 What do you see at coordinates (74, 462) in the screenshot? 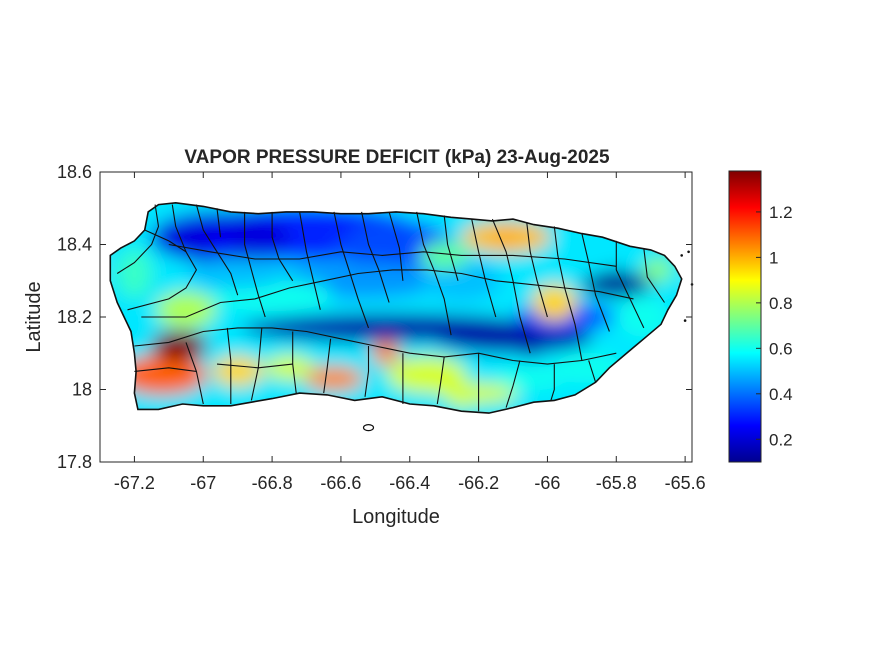
I see `y-tick-label: 17.8` at bounding box center [74, 462].